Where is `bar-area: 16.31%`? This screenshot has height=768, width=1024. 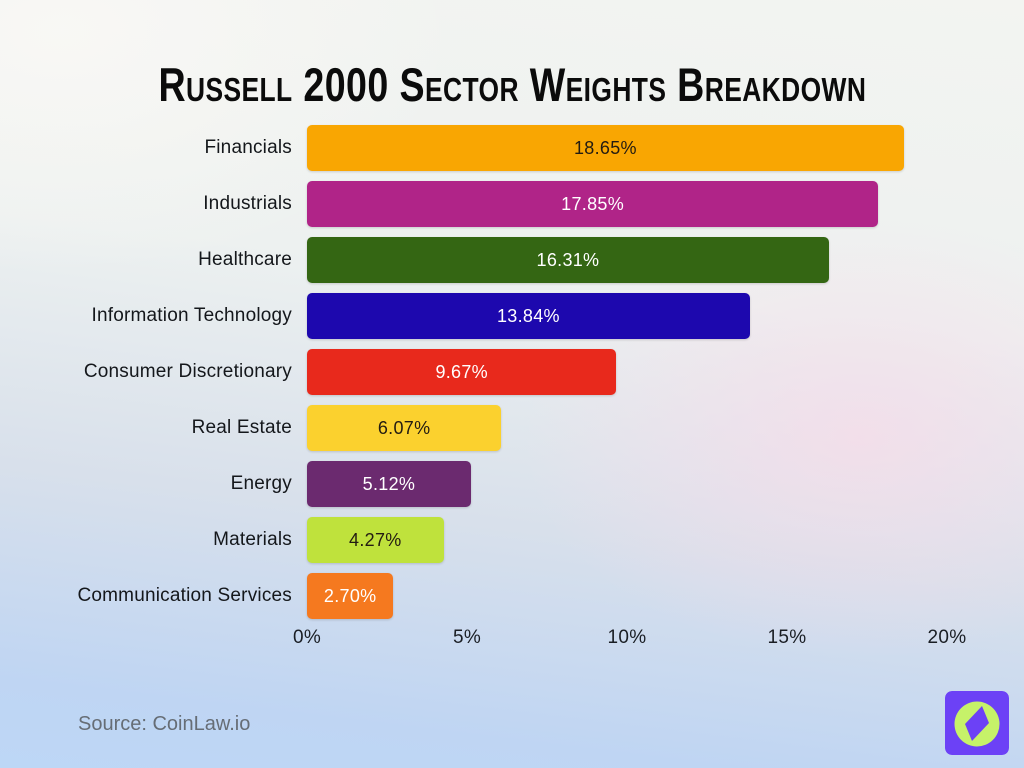
bar-area: 16.31% is located at coordinates (627, 260).